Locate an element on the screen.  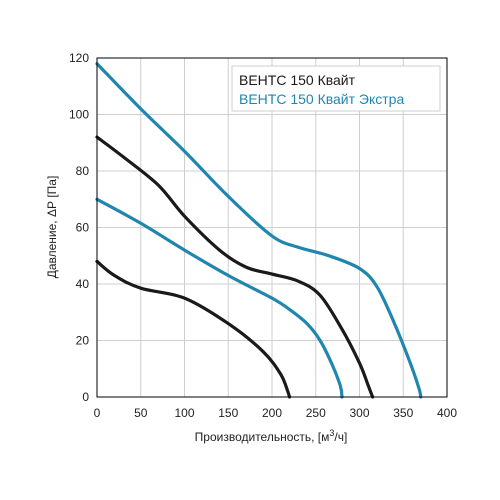
y-tick-label: 100 is located at coordinates (79, 115).